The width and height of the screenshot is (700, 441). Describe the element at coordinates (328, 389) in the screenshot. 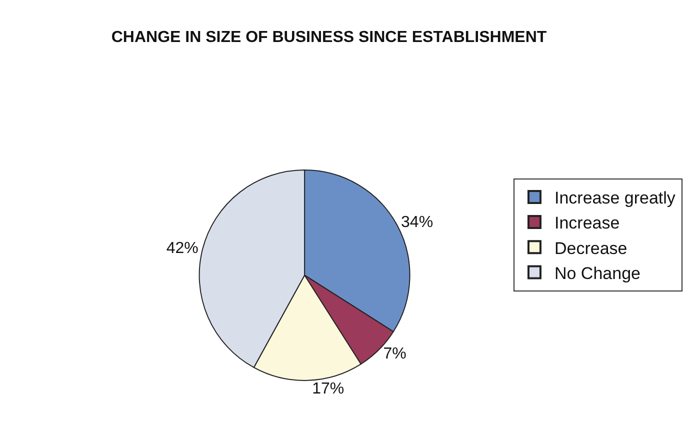

I see `data-label: 17%` at that location.